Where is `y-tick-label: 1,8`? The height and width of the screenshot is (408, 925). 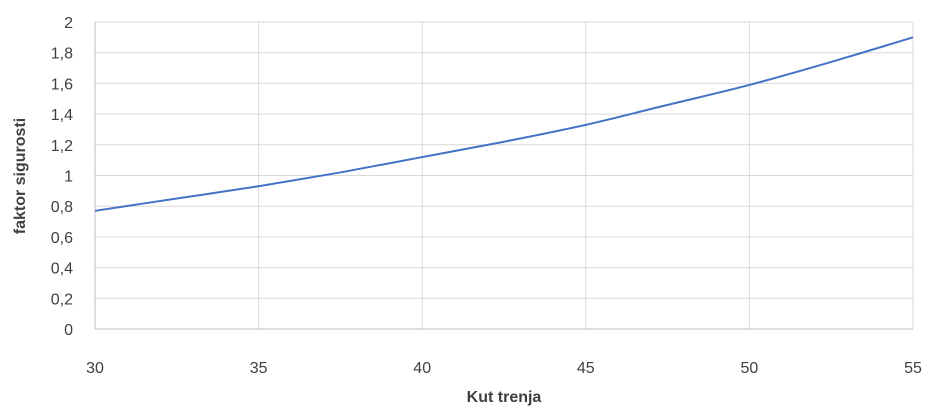 y-tick-label: 1,8 is located at coordinates (62, 54).